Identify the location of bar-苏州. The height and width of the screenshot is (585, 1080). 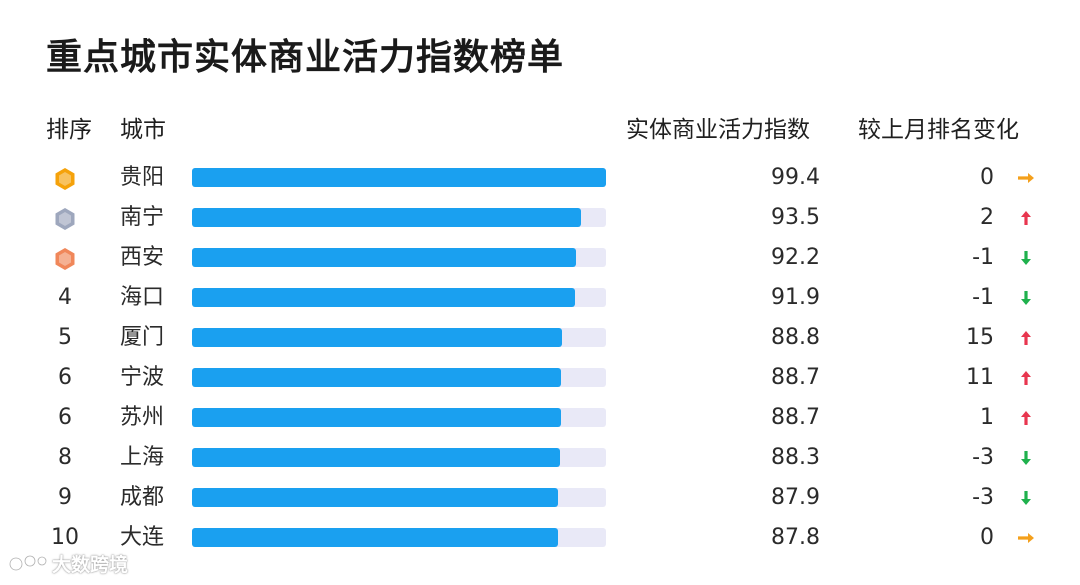
(377, 417).